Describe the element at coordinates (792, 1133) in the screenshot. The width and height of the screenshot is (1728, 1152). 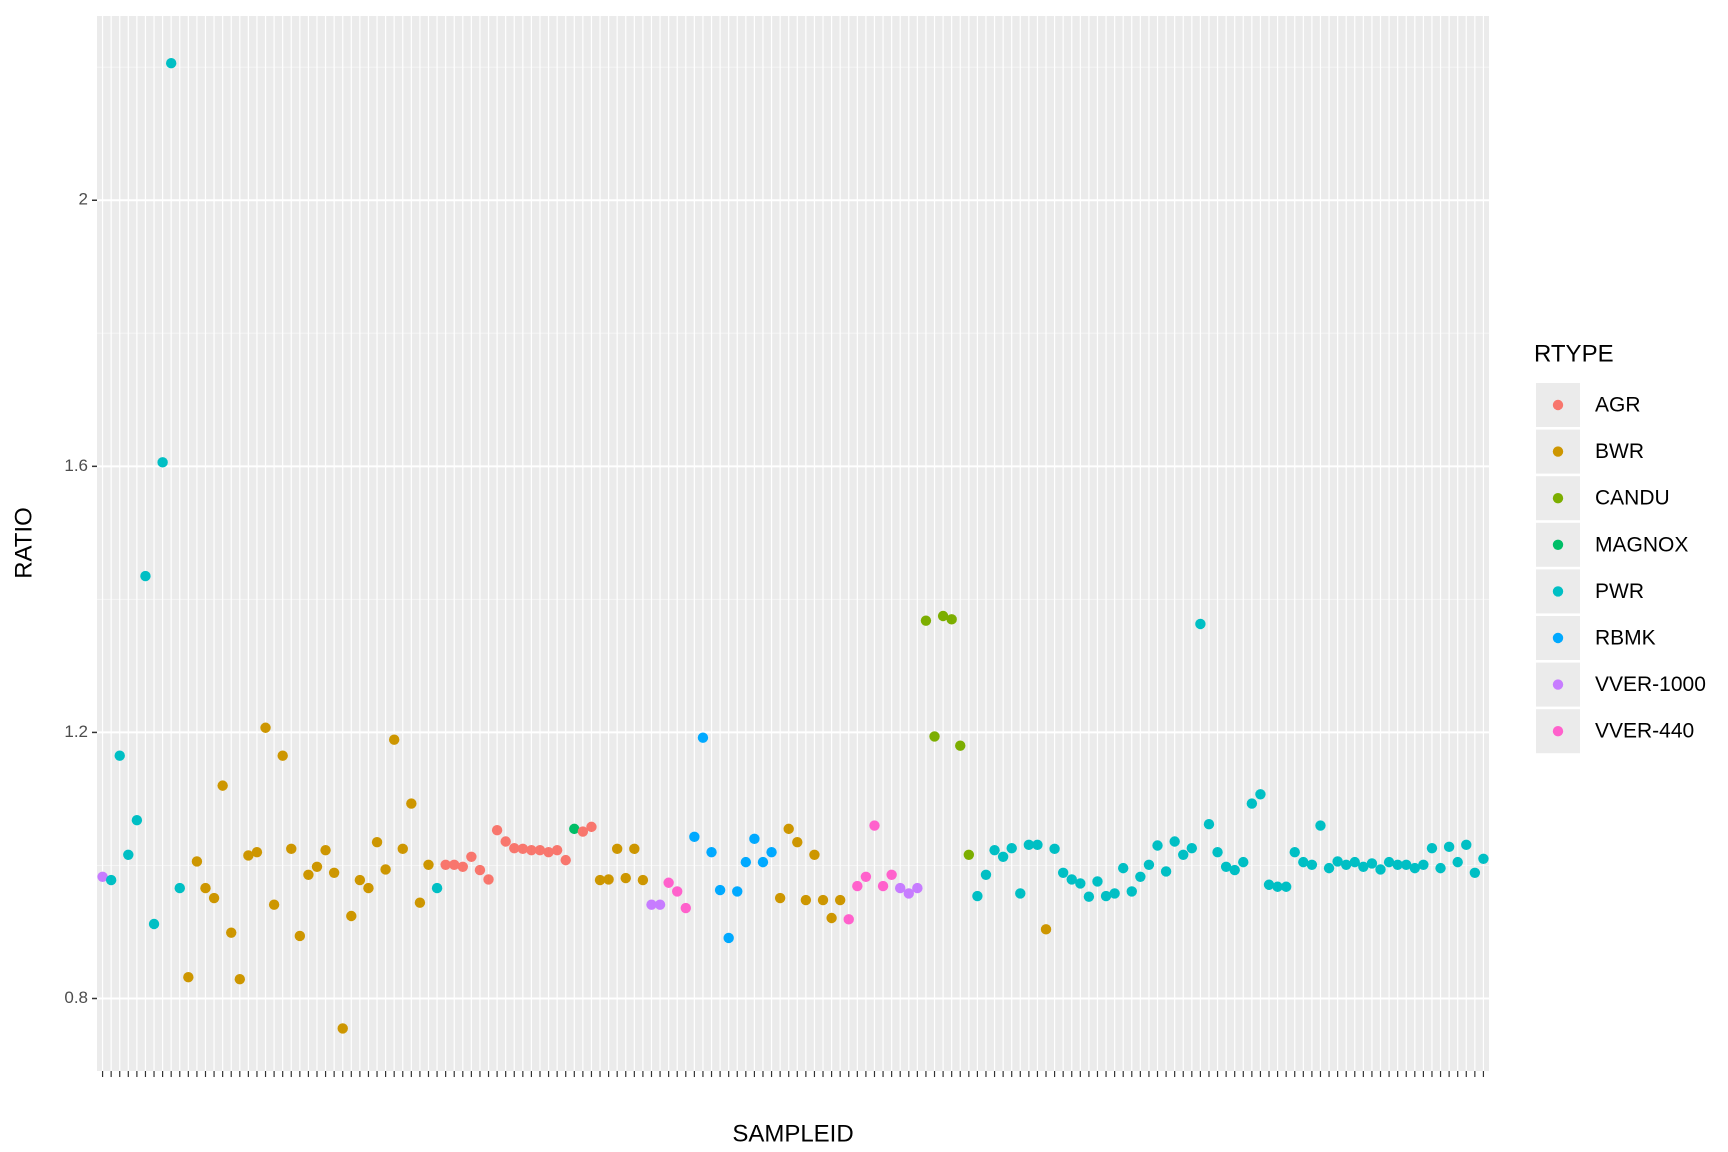
I see `x-axis-title: SAMPLEID` at that location.